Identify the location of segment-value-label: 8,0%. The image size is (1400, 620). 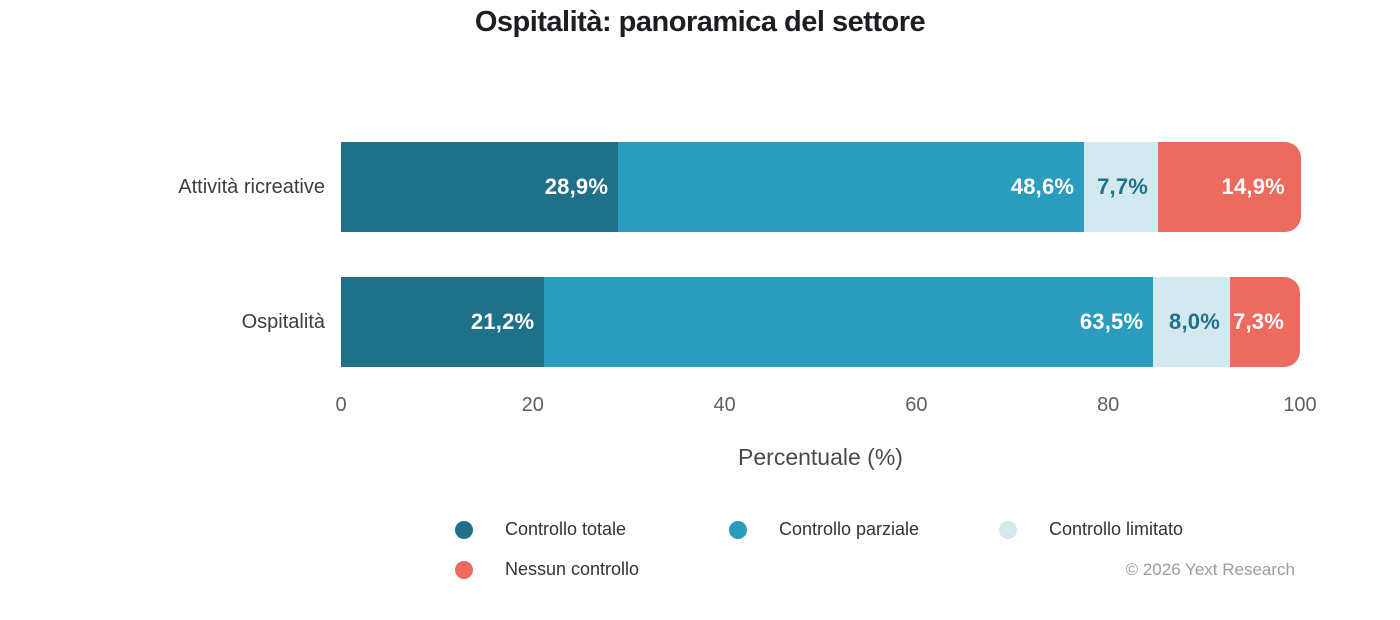
(1194, 321).